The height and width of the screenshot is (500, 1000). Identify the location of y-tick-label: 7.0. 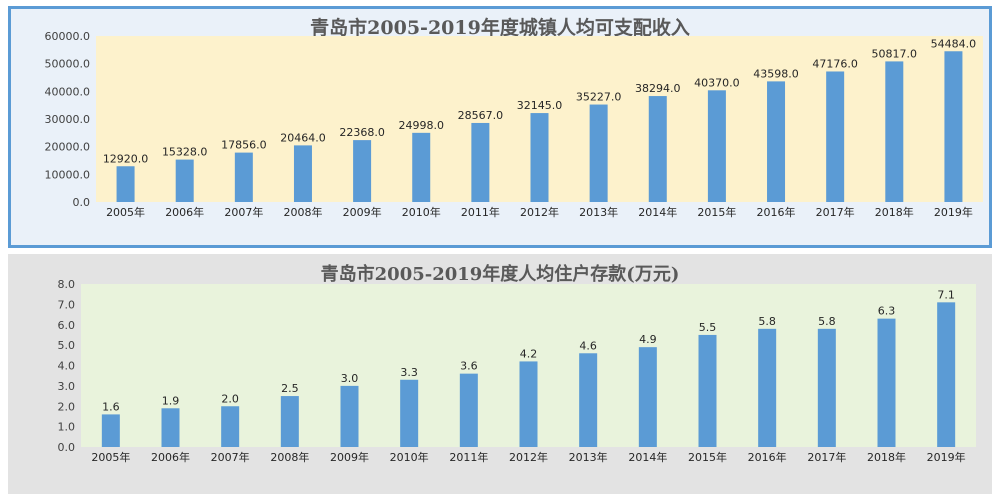
(67, 304).